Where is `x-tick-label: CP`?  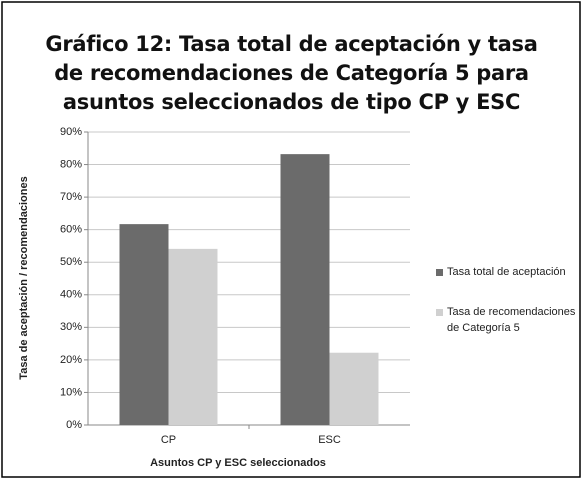 x-tick-label: CP is located at coordinates (168, 440).